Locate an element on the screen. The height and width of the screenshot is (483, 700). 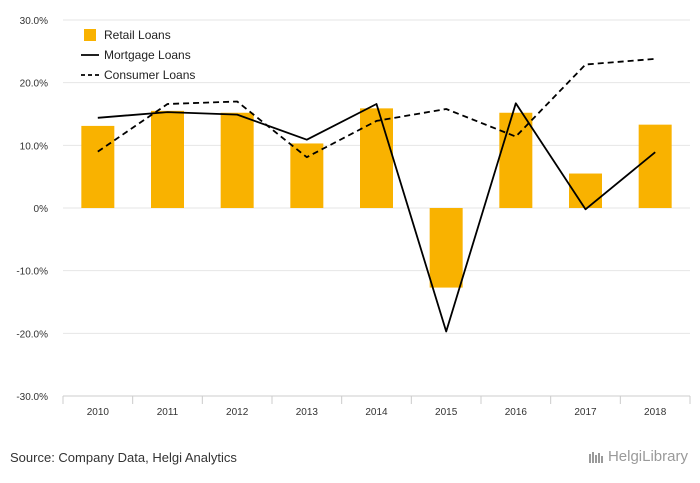
x-tick-label: 2011 is located at coordinates (168, 412).